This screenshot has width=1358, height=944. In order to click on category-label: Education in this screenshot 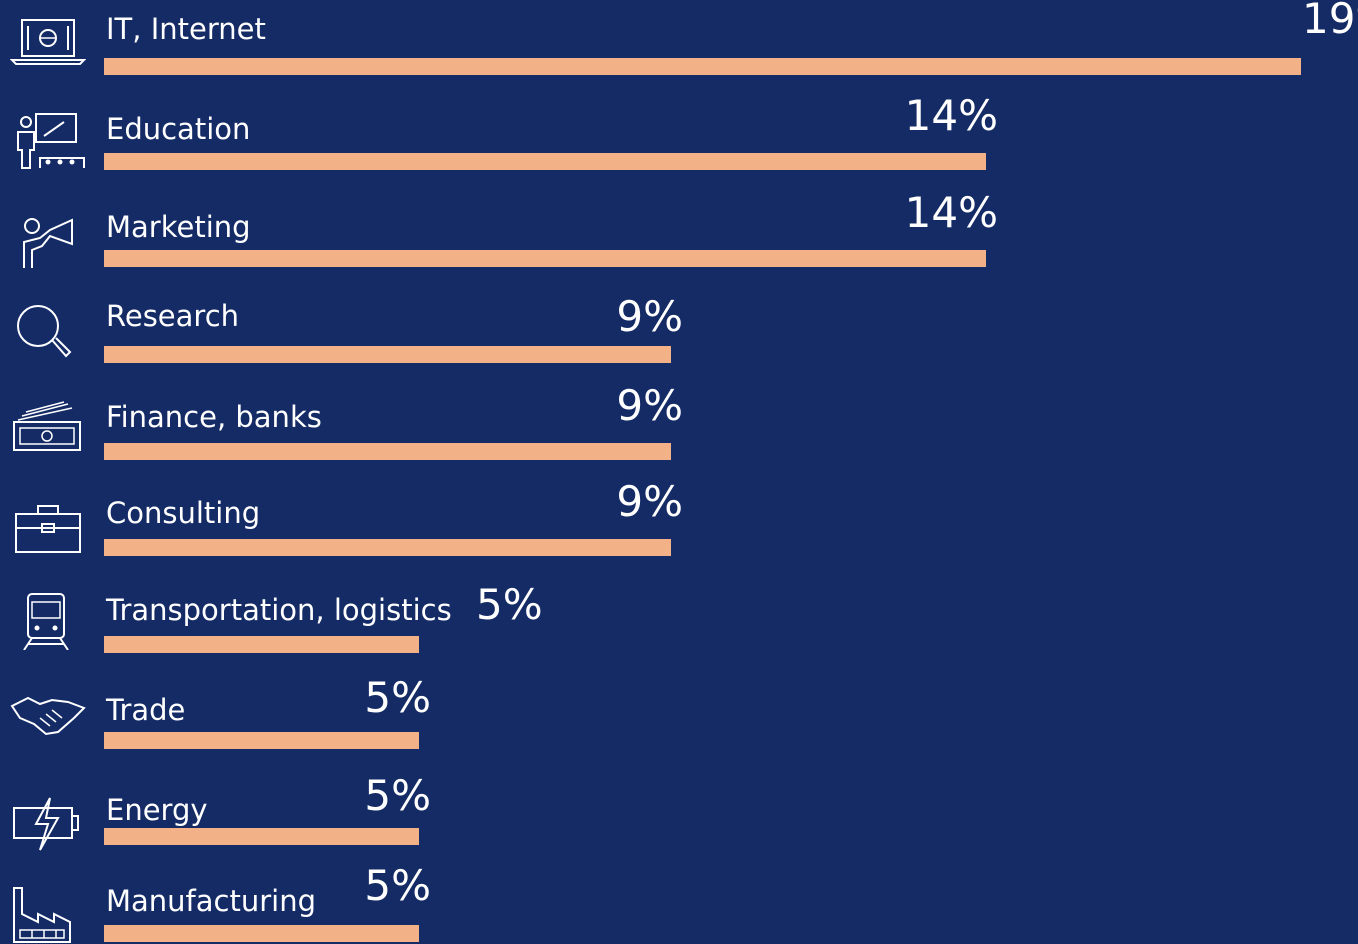, I will do `click(178, 129)`.